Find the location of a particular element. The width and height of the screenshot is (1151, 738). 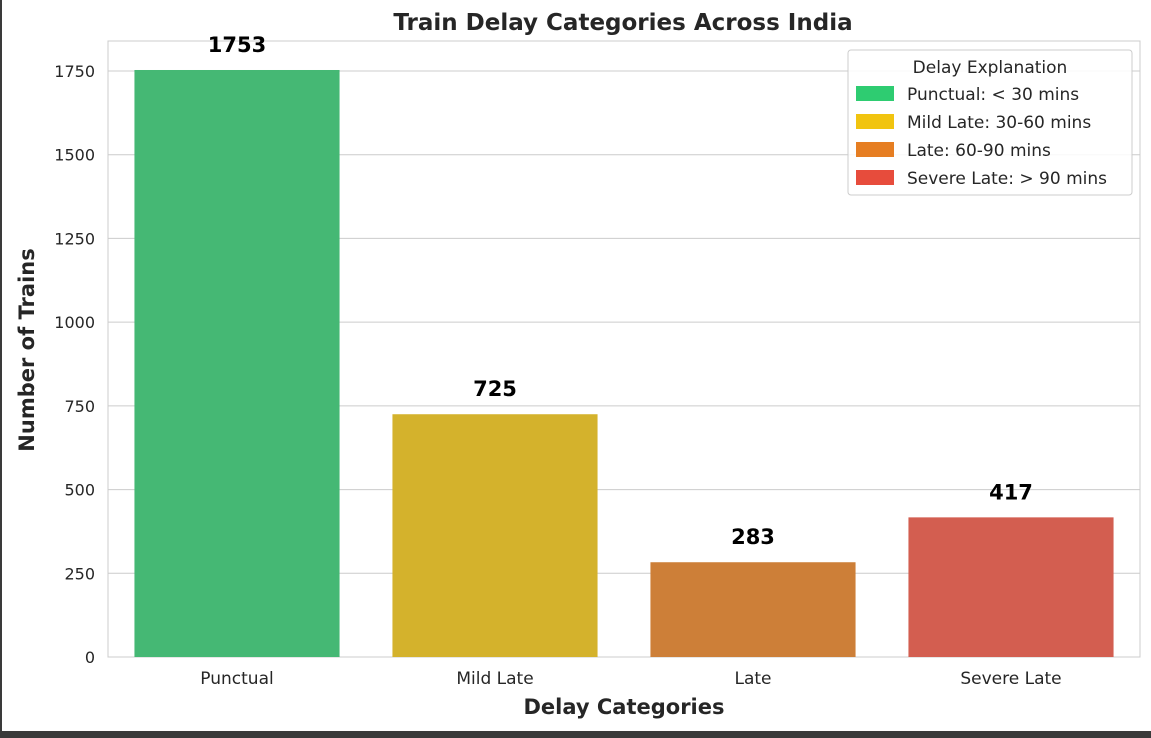

x-tick-labels: Punctual Mild Late Late Severe Late is located at coordinates (630, 679).